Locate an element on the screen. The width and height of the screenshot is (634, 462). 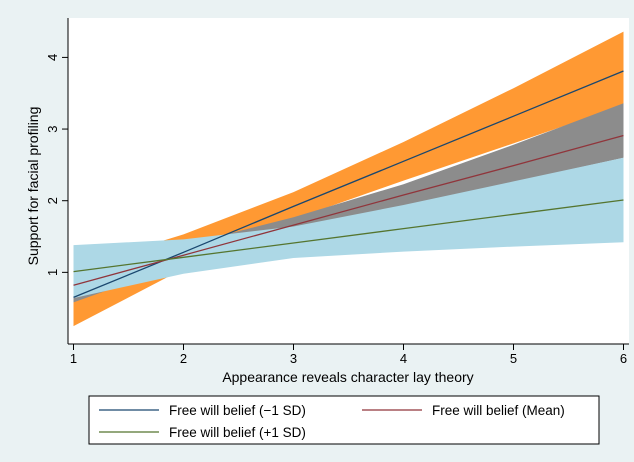
x-tick-label: 6 is located at coordinates (623, 358).